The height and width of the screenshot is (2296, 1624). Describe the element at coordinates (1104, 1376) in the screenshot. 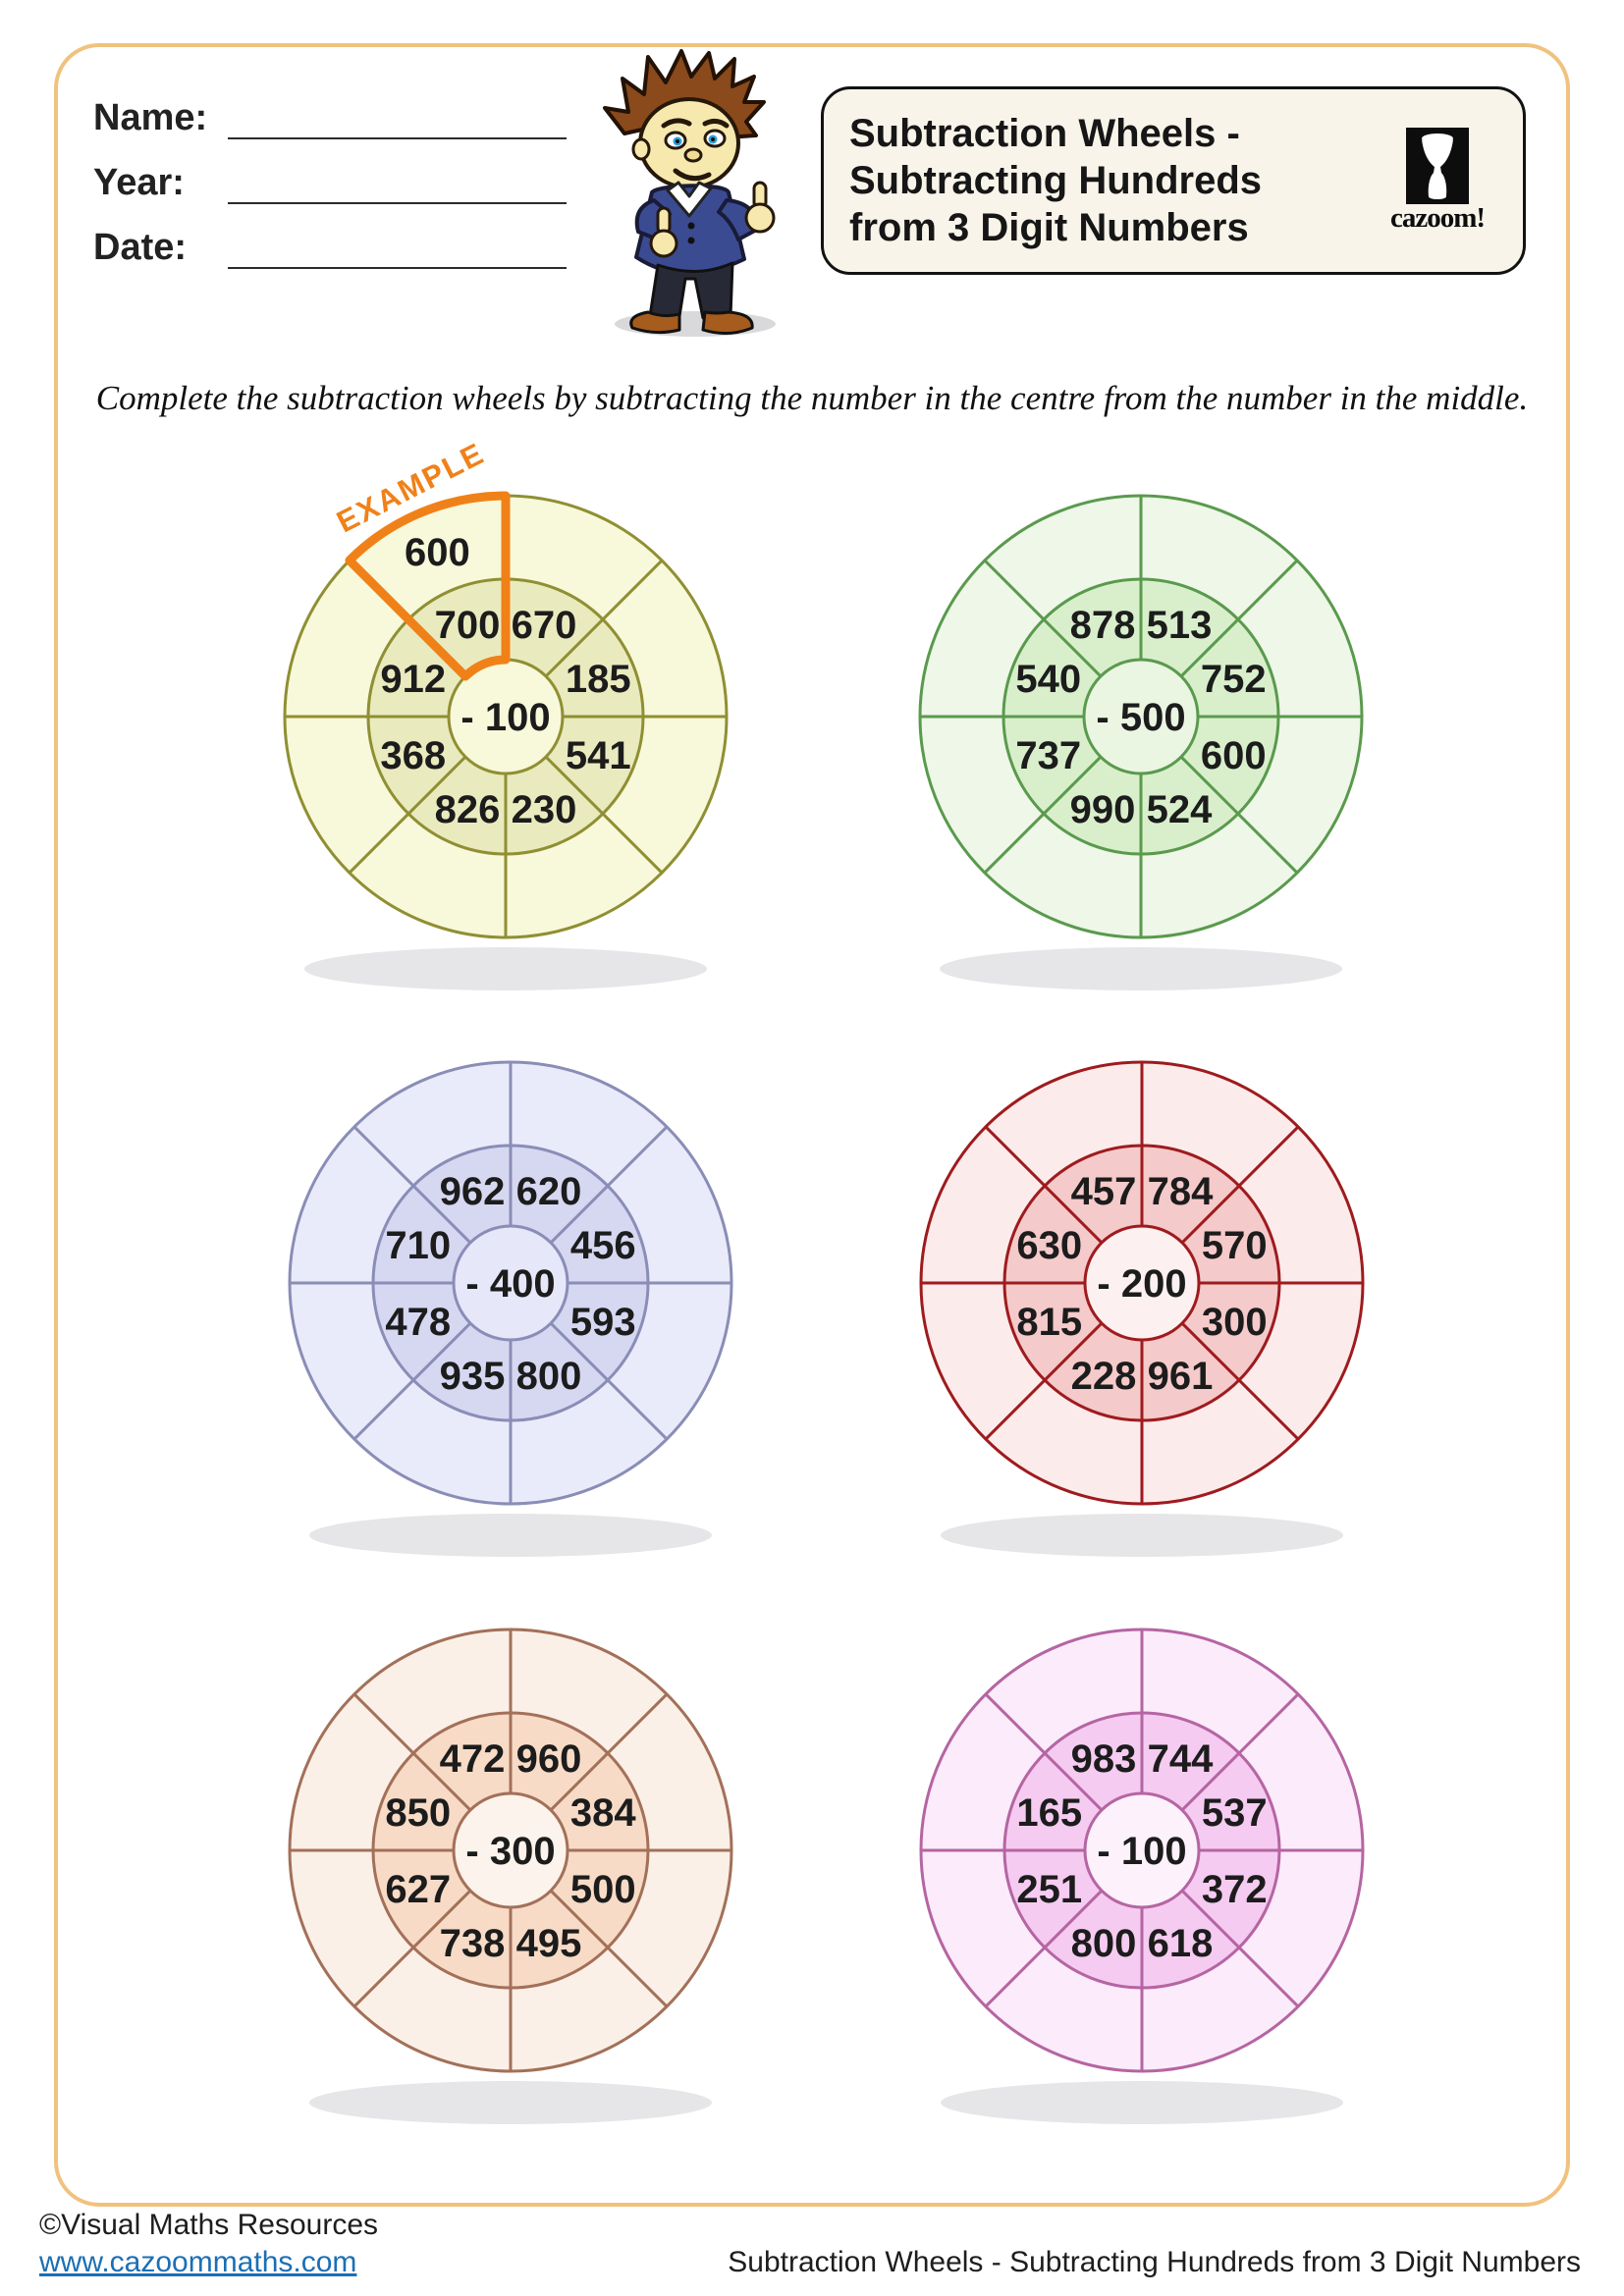

I see `inner-ring-value: 228` at that location.